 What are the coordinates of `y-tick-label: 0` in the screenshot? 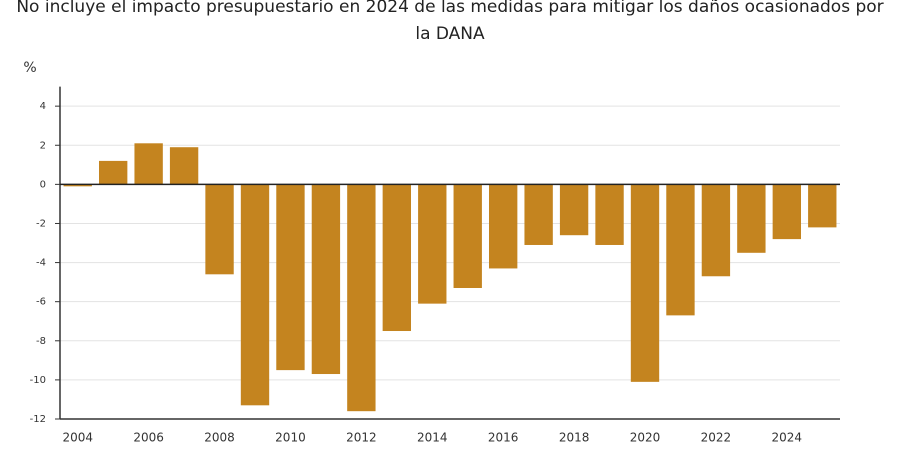 It's located at (43, 184).